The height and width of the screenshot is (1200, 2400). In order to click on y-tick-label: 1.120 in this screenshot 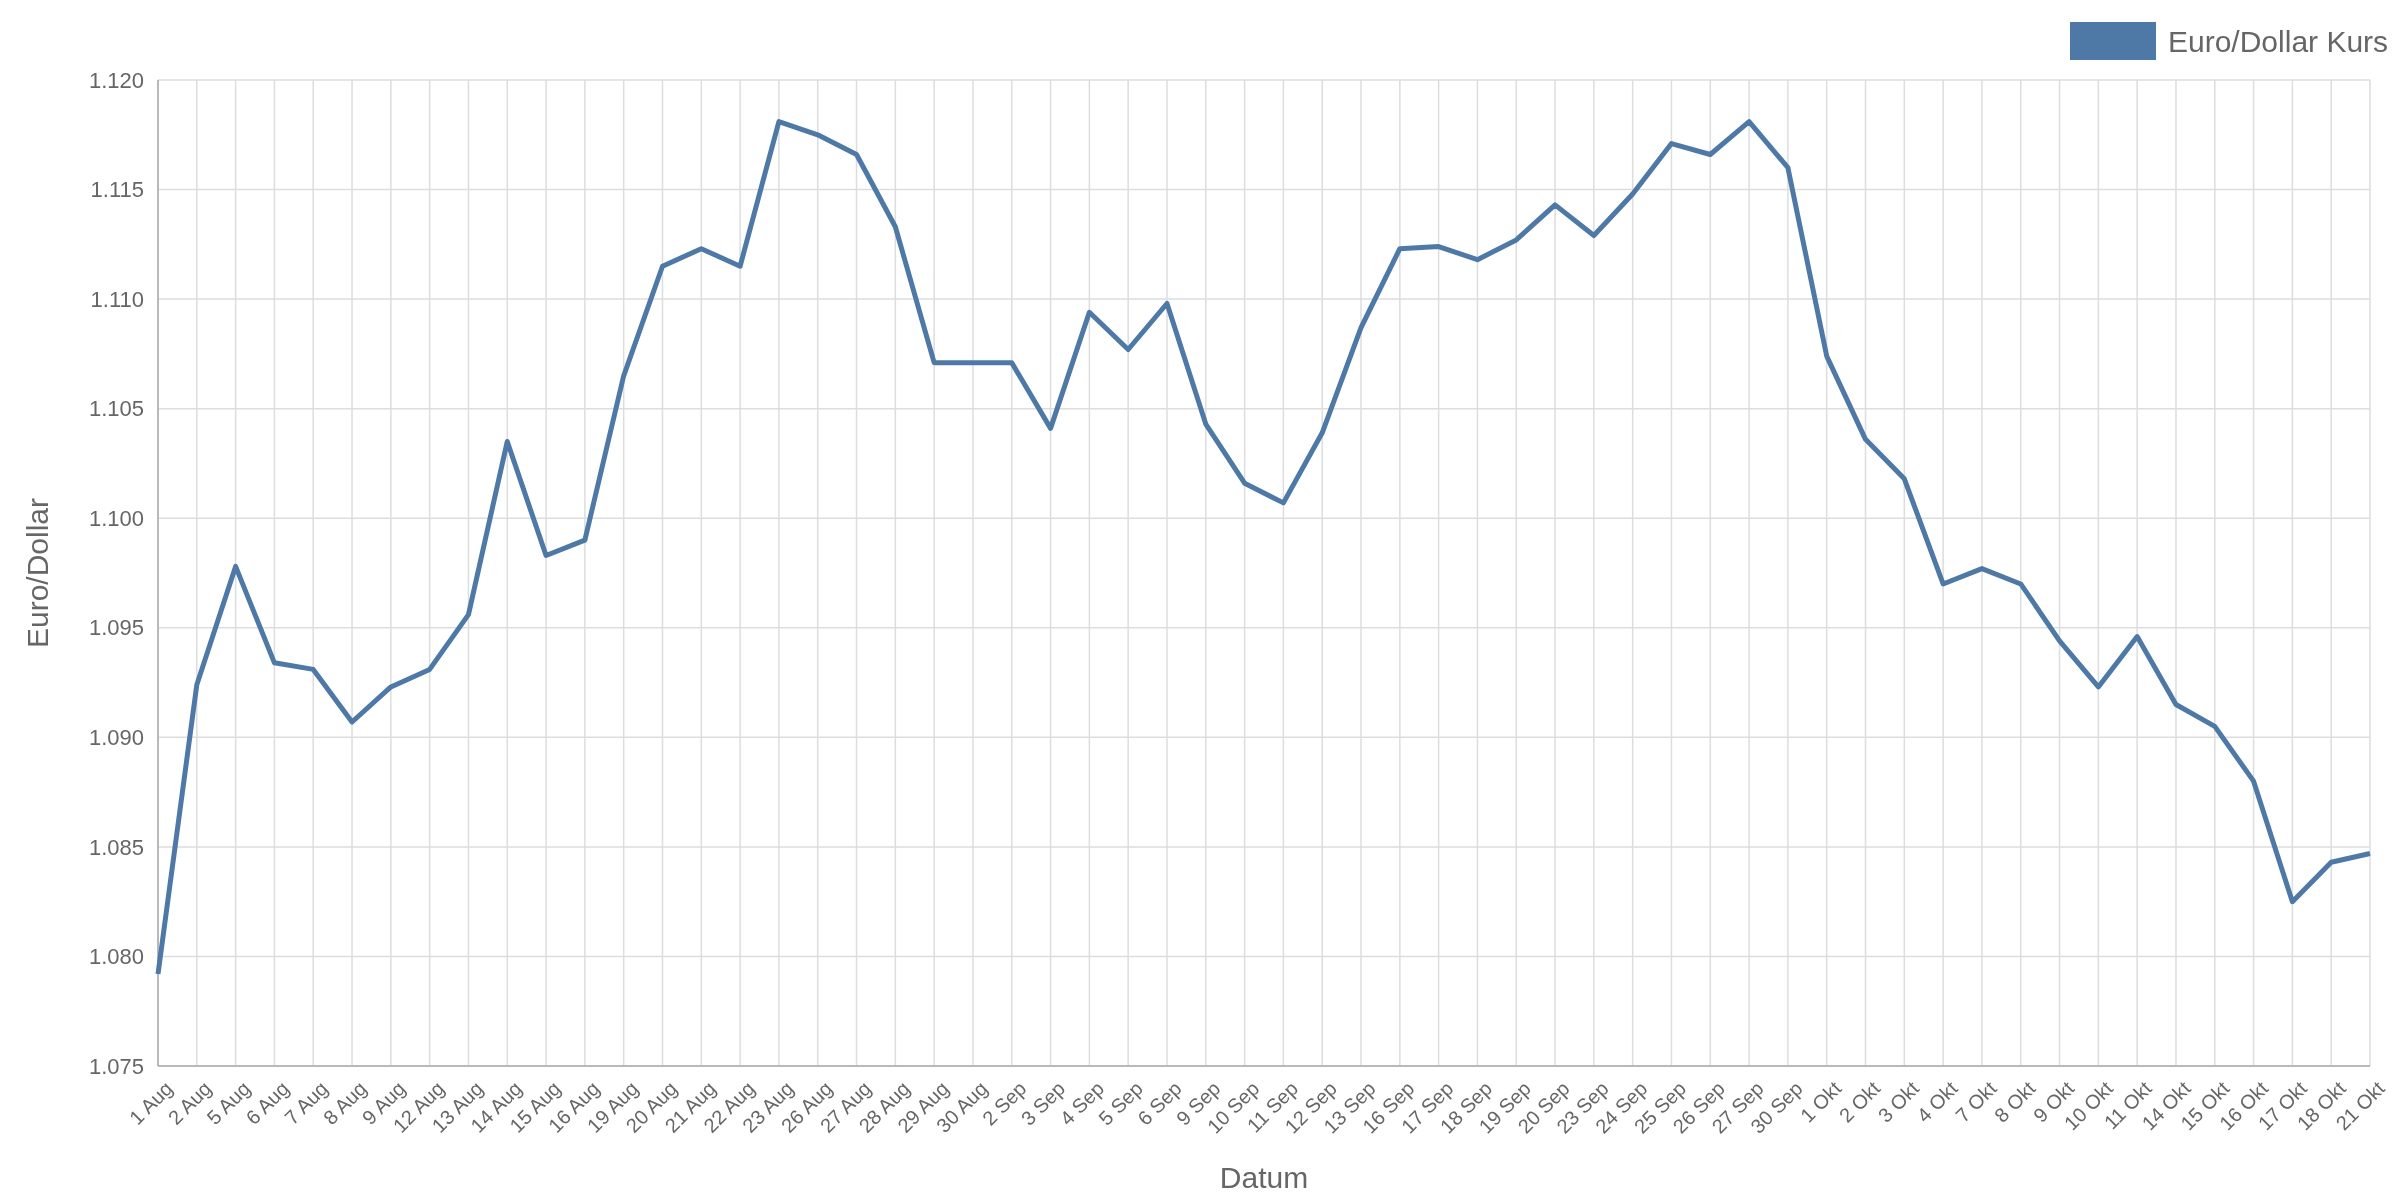, I will do `click(116, 80)`.